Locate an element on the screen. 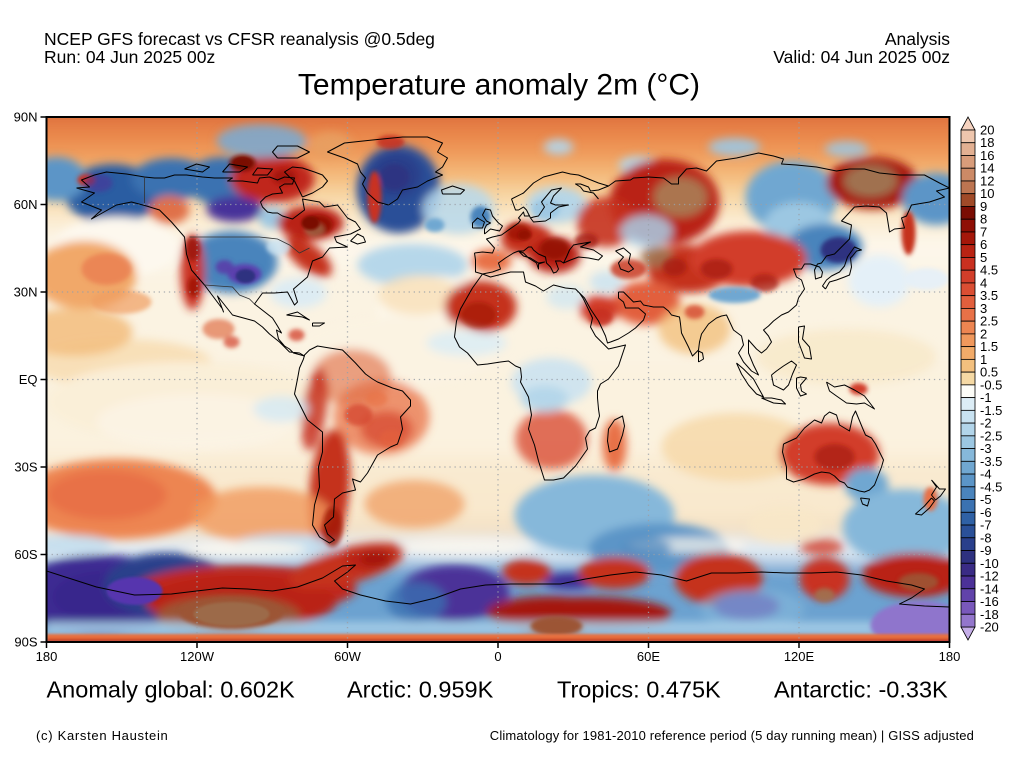 This screenshot has height=768, width=1024. svg-text: 3.5 is located at coordinates (989, 295).